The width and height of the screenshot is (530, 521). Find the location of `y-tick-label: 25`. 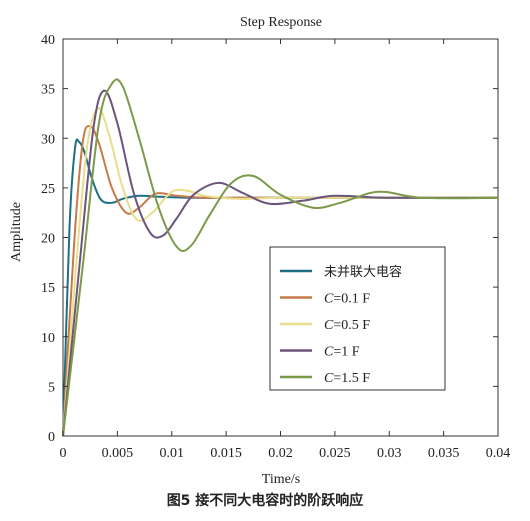

y-tick-label: 25 is located at coordinates (48, 189).